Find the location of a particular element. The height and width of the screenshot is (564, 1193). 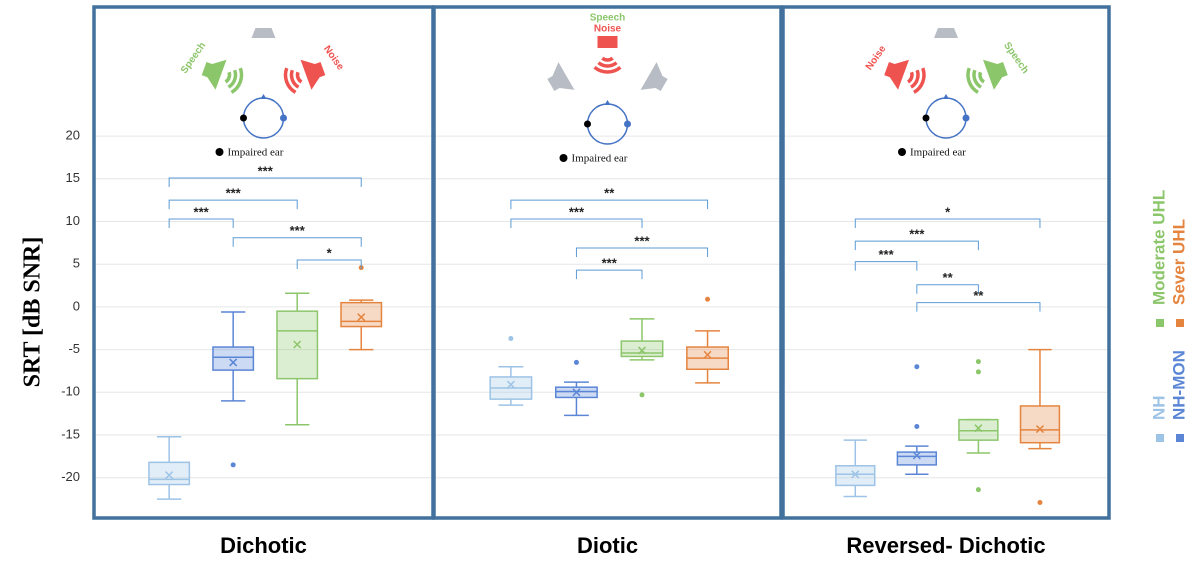

y-tick-label: -20 is located at coordinates (70, 476).